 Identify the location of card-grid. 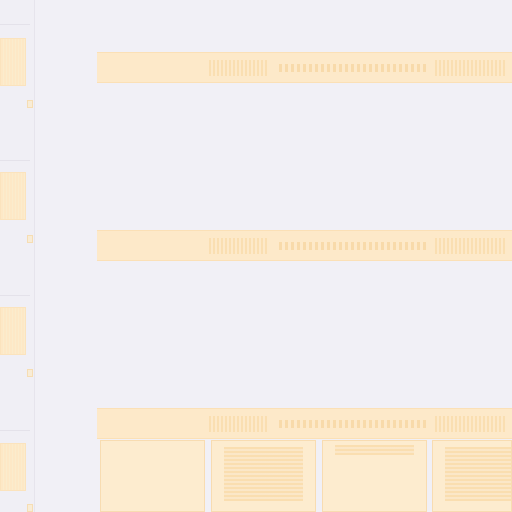
(304, 476).